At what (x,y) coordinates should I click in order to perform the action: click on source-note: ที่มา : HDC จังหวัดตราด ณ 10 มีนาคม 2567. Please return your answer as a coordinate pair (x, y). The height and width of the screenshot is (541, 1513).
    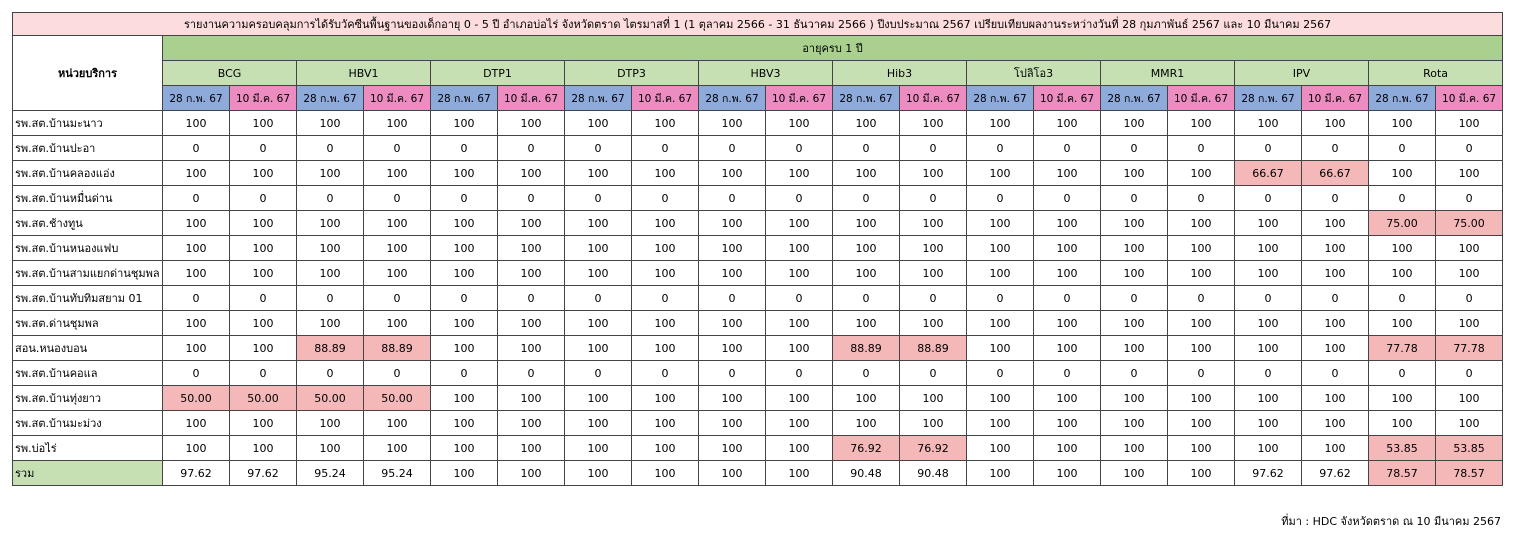
    Looking at the image, I should click on (1391, 521).